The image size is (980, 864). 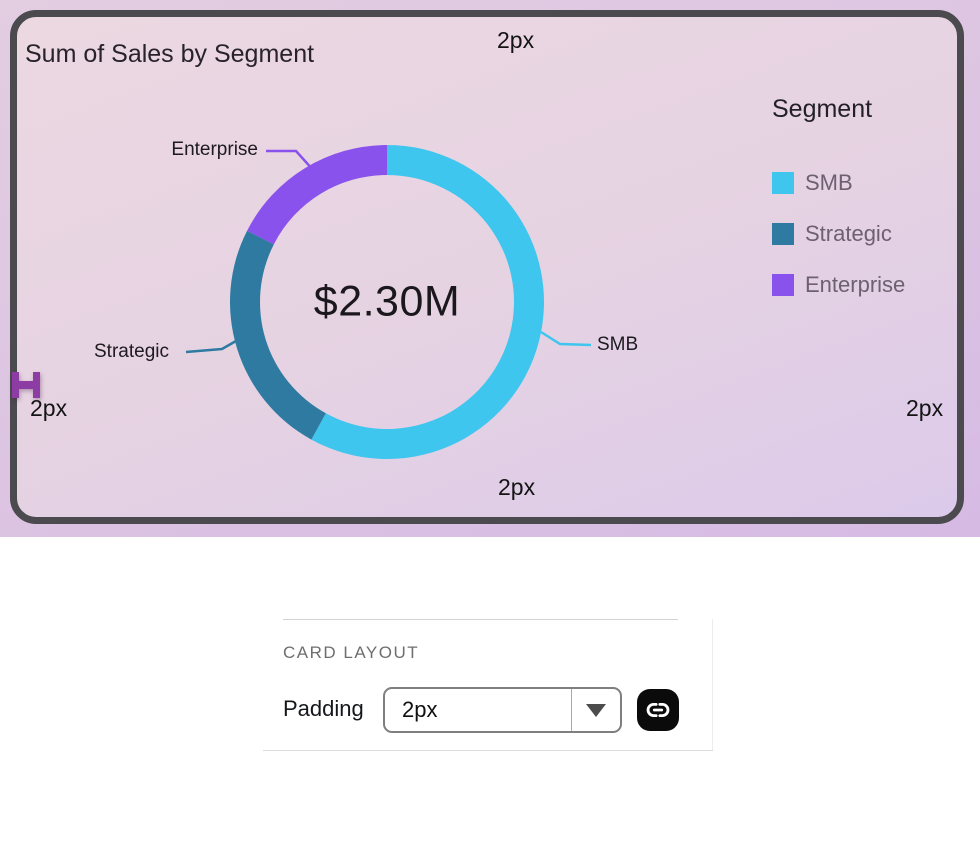 I want to click on donut-center-value: $2.30M, so click(x=387, y=301).